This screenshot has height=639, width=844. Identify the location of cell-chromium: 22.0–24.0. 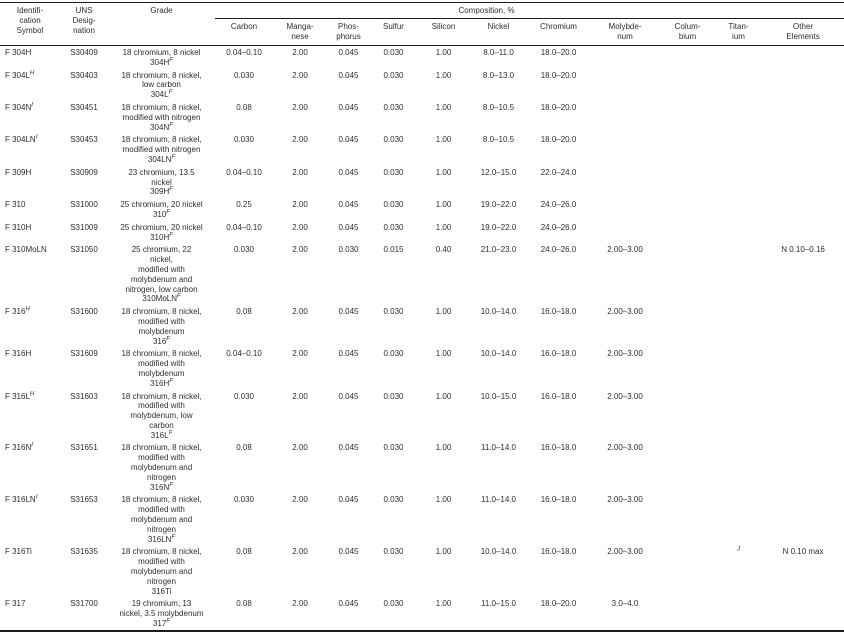
(558, 172).